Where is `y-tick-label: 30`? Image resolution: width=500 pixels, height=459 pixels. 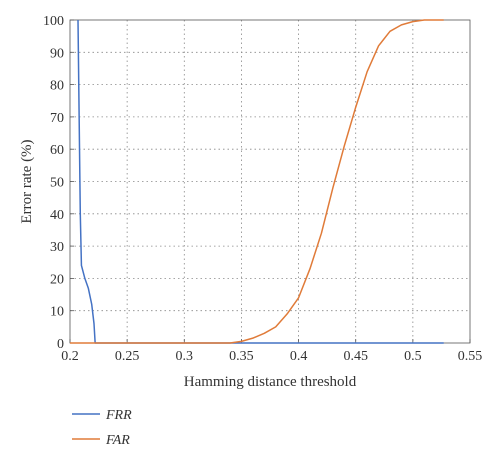
y-tick-label: 30 is located at coordinates (57, 247).